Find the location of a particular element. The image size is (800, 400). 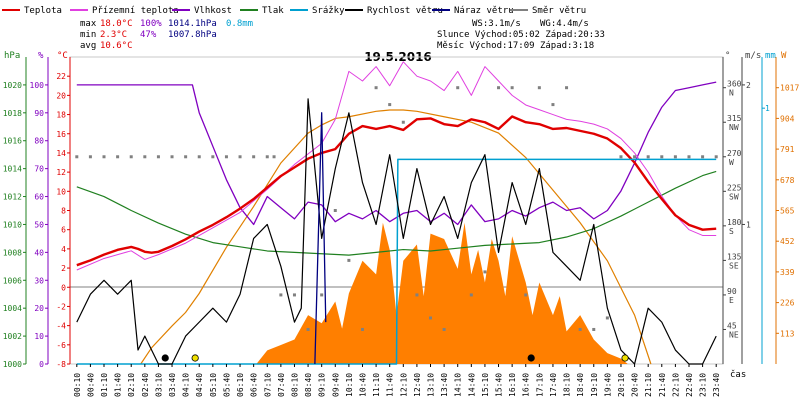

time-tick-label: 05:10 is located at coordinates (213, 385).